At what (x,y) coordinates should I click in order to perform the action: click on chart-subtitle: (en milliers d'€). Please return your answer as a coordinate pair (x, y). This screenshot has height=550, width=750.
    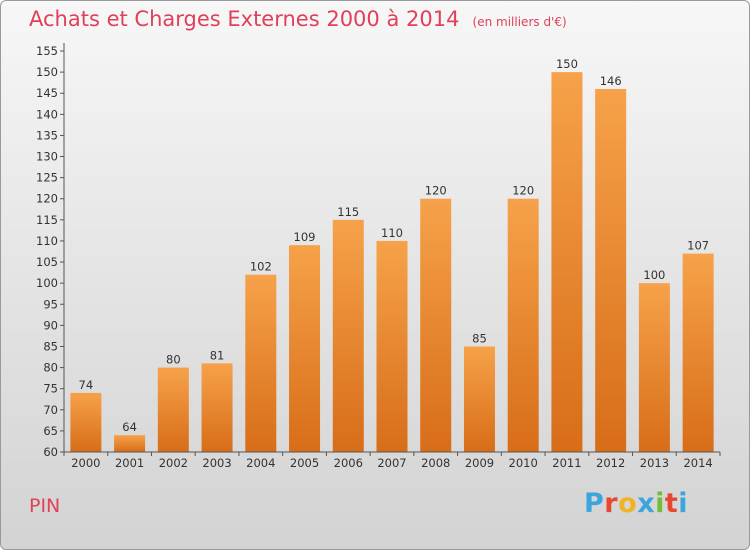
    Looking at the image, I should click on (519, 22).